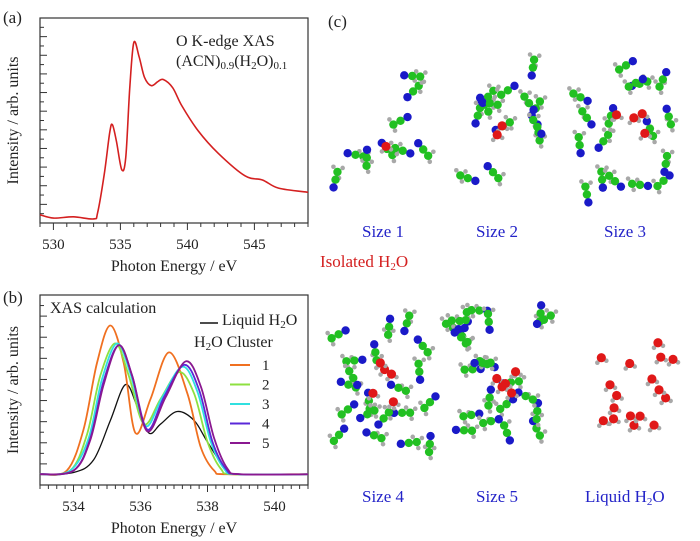 The width and height of the screenshot is (700, 541). Describe the element at coordinates (266, 425) in the screenshot. I see `legend-label: 4` at that location.